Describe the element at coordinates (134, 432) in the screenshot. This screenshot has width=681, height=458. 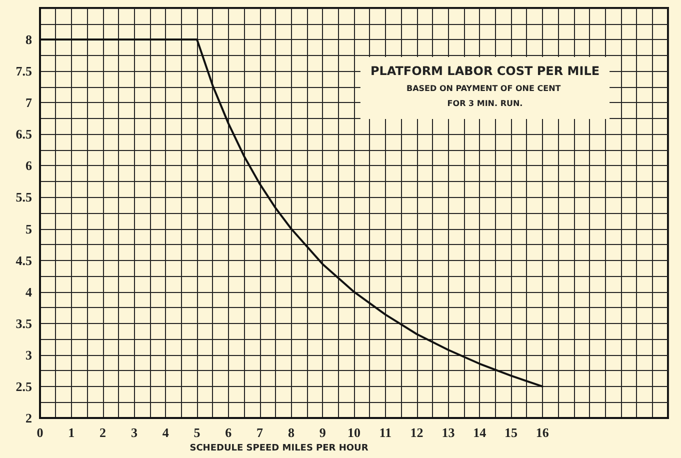
I see `x-tick-label: 3` at that location.